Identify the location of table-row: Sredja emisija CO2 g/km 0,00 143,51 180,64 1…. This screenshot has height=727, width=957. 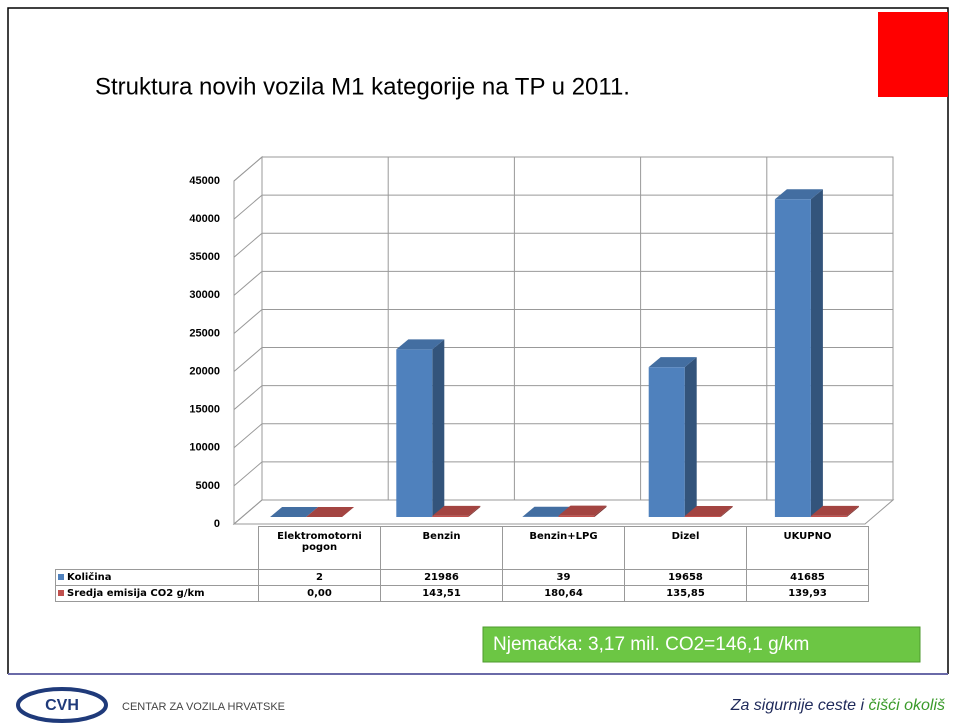
(462, 593).